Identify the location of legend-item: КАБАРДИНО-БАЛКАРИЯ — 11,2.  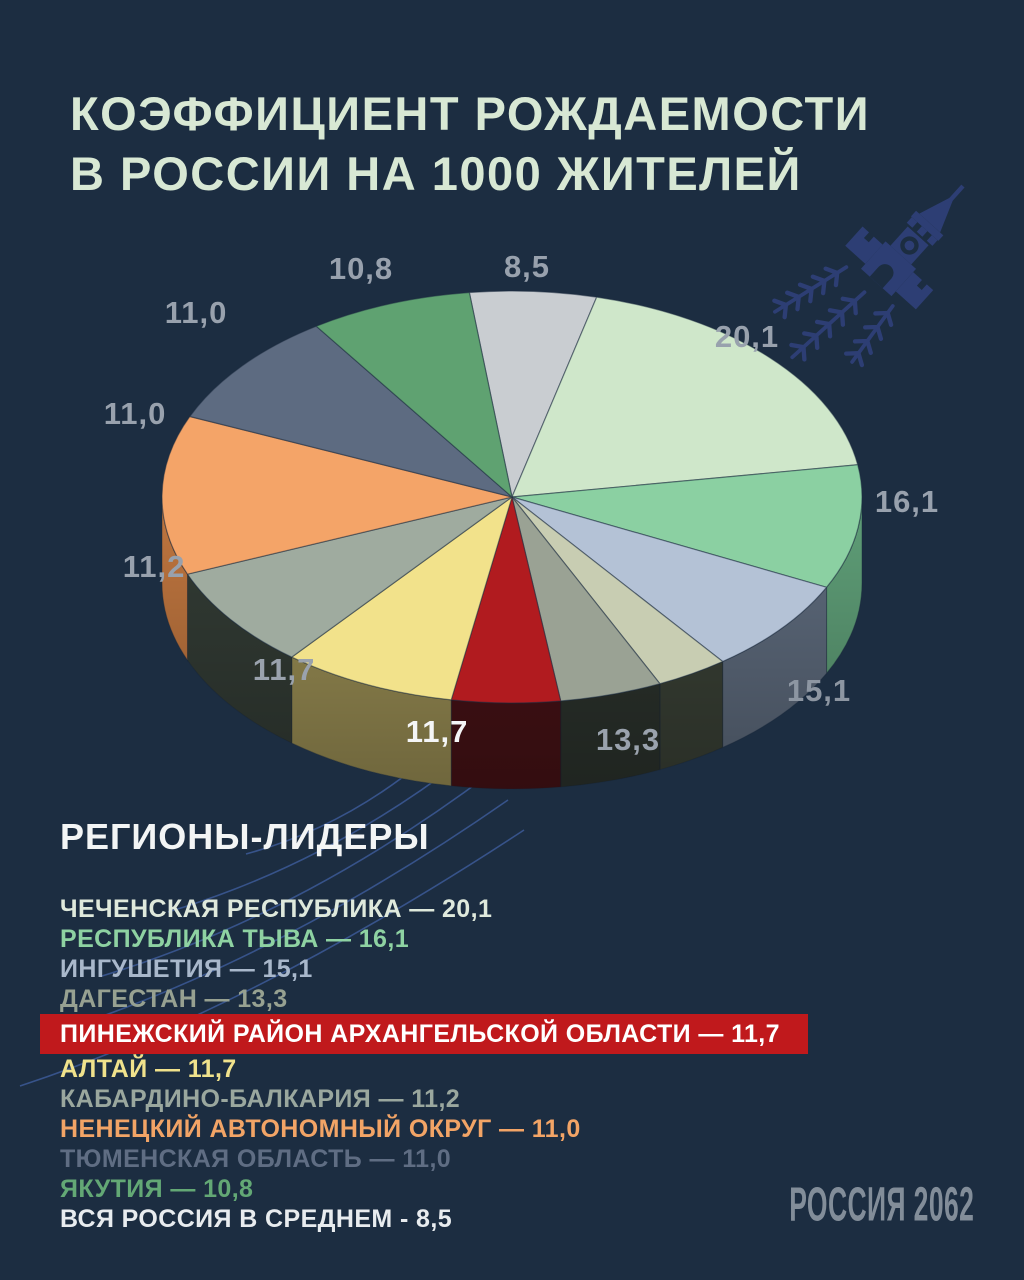
(434, 1099).